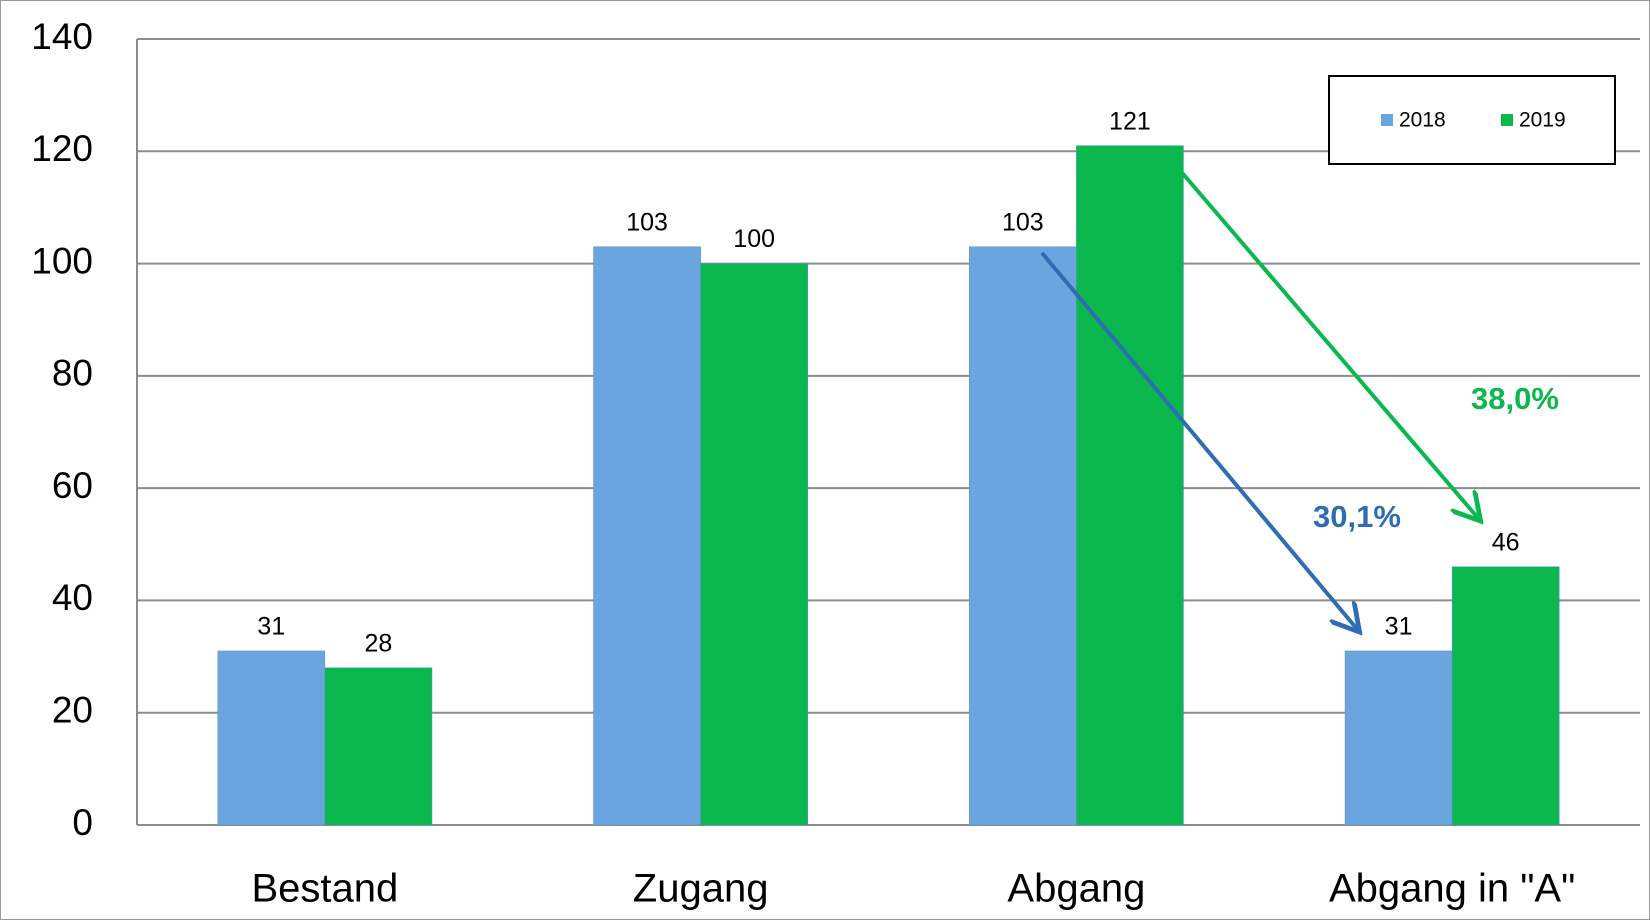  I want to click on legend-label: 2019, so click(1542, 120).